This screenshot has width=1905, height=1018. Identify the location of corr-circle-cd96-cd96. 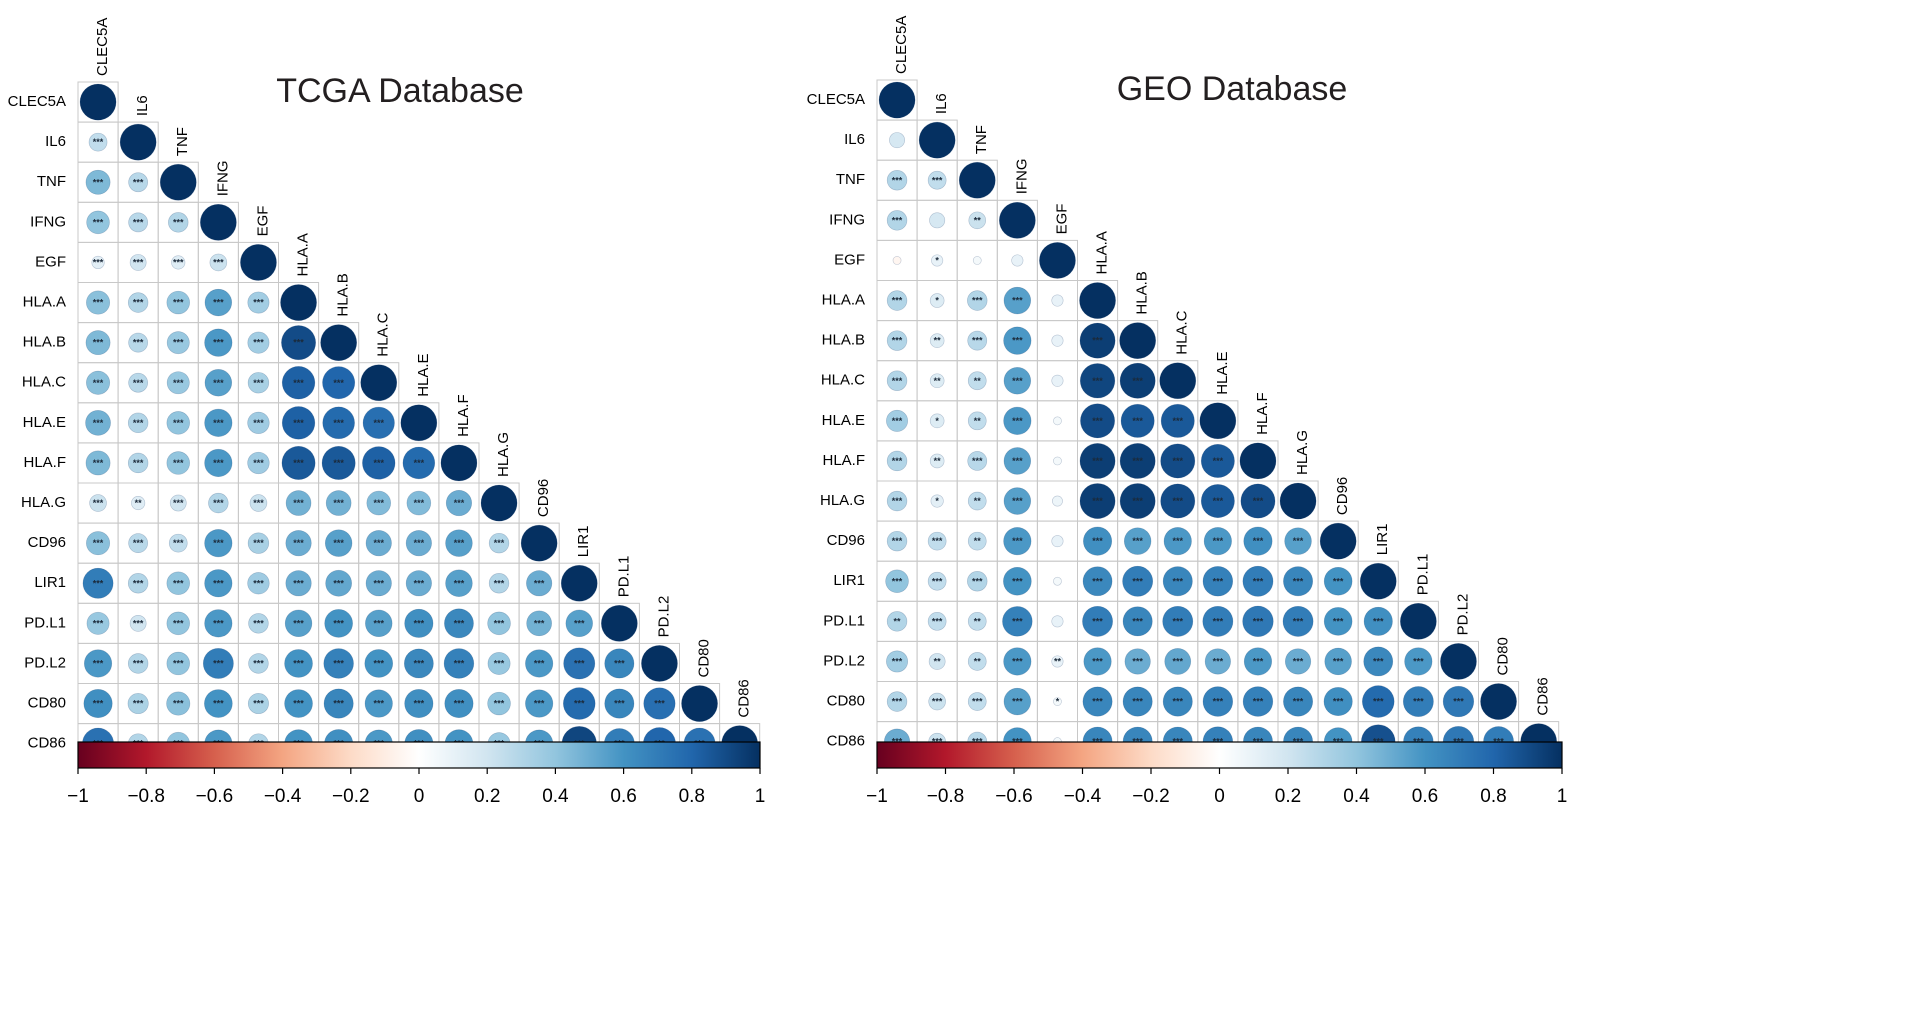
(1338, 541).